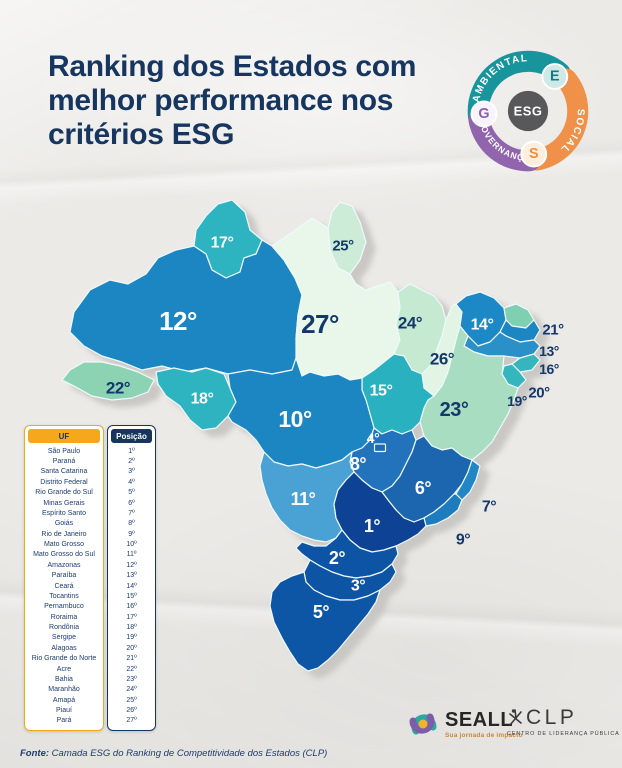 The width and height of the screenshot is (622, 768). I want to click on esg-letter-g: G, so click(483, 114).